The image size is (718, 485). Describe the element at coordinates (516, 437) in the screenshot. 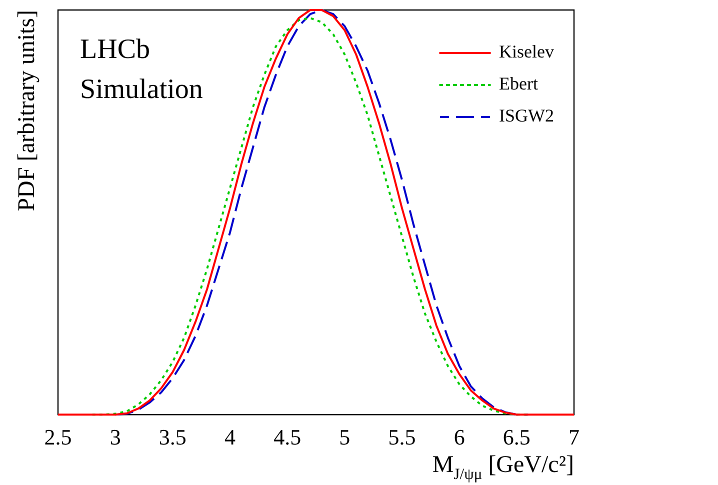

I see `x-tick-label: 6.5` at that location.